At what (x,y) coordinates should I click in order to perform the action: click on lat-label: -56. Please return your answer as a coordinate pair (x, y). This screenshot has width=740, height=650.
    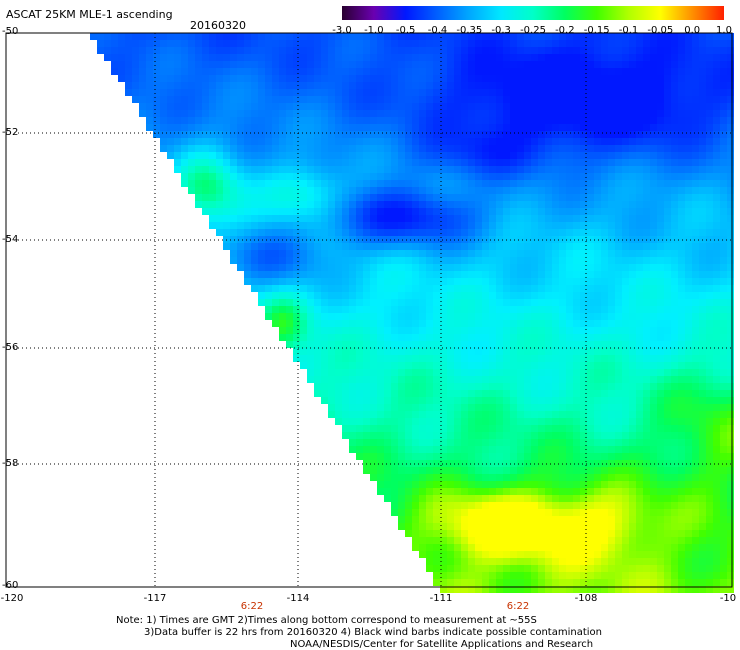
    Looking at the image, I should click on (10, 347).